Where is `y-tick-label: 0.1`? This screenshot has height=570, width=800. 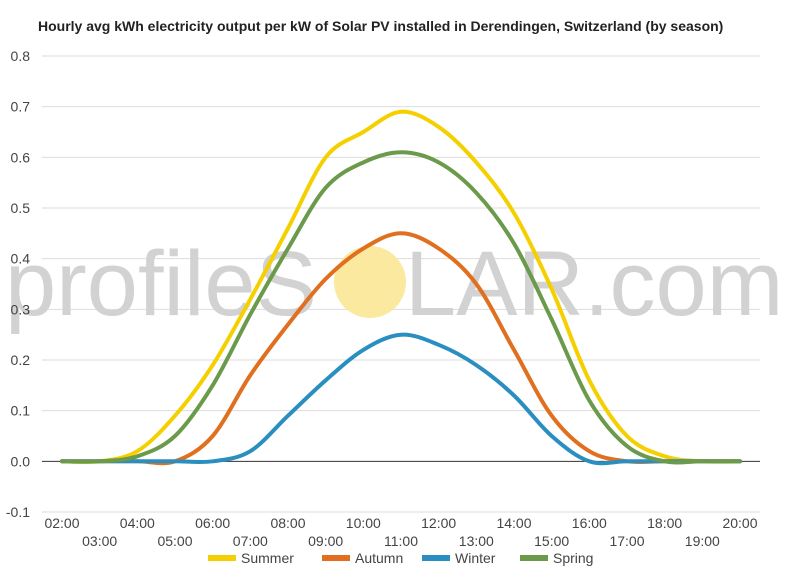
y-tick-label: 0.1 is located at coordinates (21, 411).